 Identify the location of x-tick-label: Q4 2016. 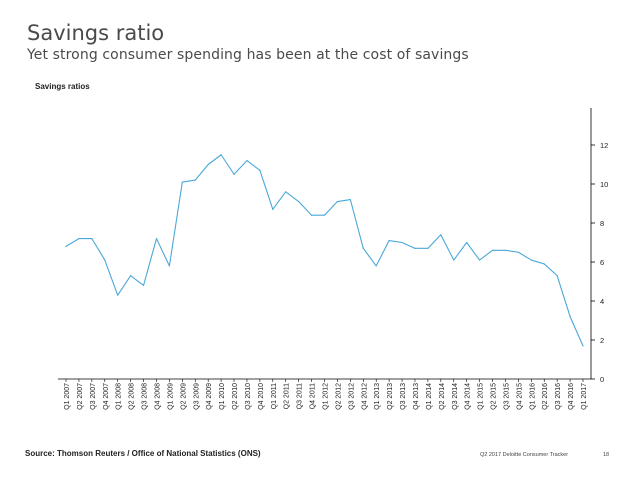
(571, 396).